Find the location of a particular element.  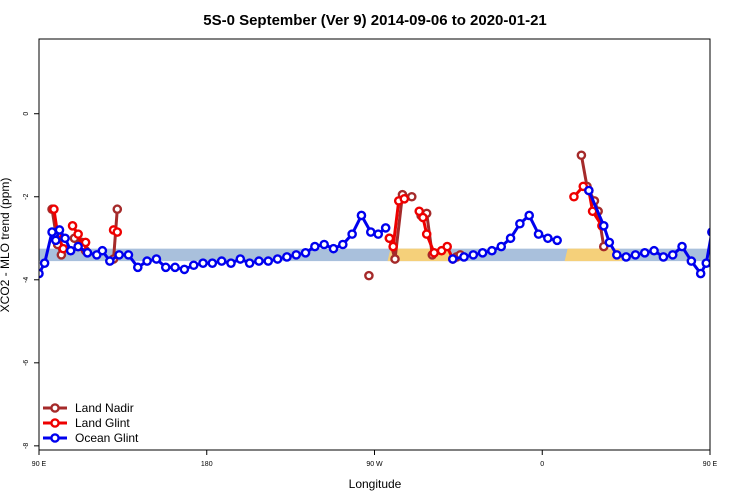

legend-item: Ocean Glint is located at coordinates (91, 438).